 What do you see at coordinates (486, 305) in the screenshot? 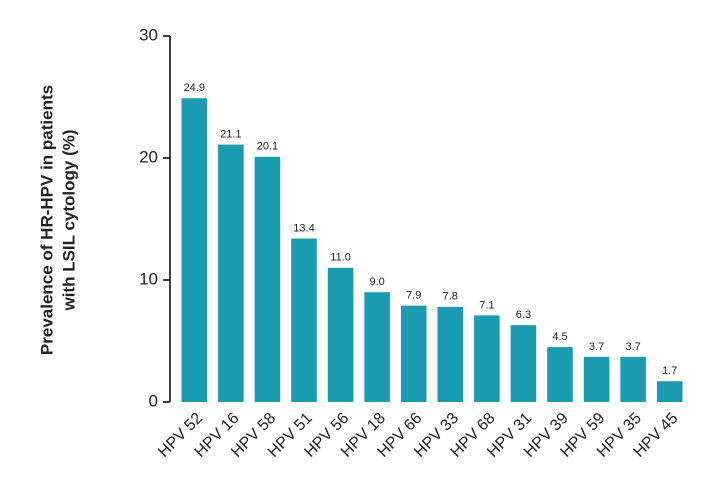
I see `value-label: 7.1` at bounding box center [486, 305].